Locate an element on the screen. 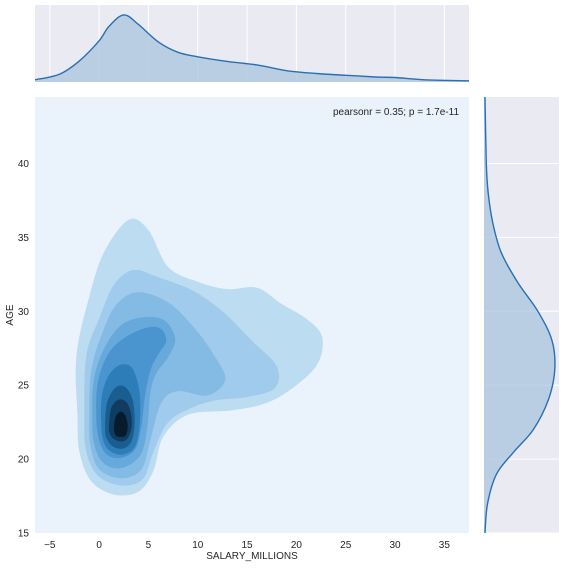 Image resolution: width=566 pixels, height=568 pixels. x-tick-label: 15 is located at coordinates (248, 545).